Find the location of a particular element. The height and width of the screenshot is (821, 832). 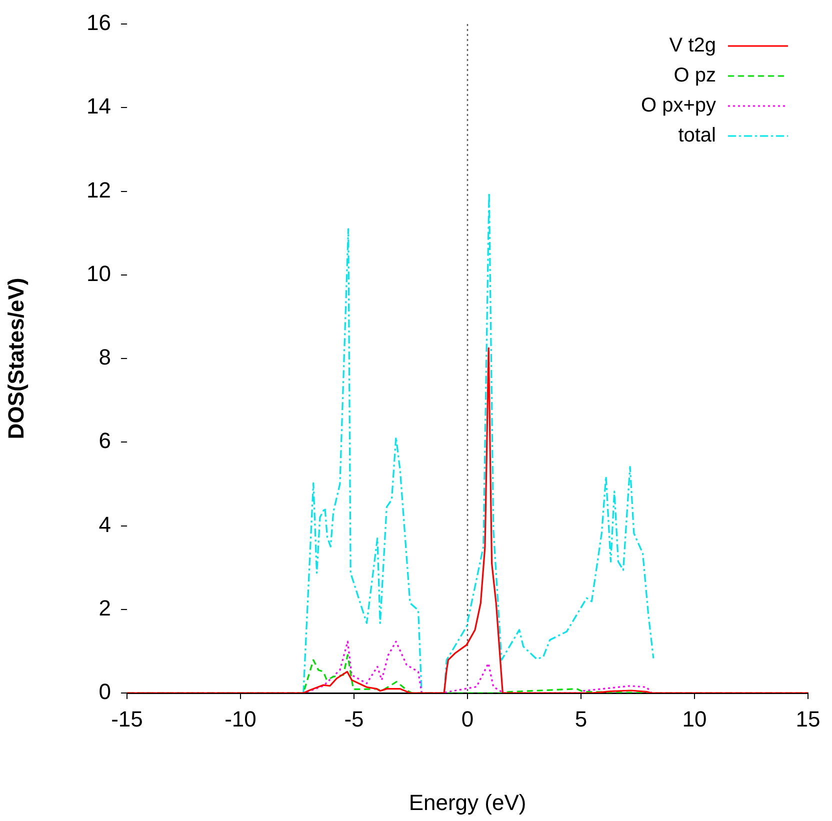

x-tick-label: 15 is located at coordinates (808, 719).